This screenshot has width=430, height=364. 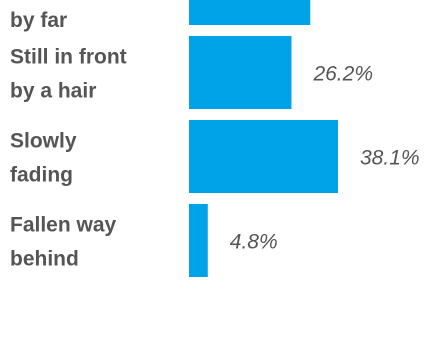 What do you see at coordinates (254, 242) in the screenshot?
I see `value-label-3: 4.8%` at bounding box center [254, 242].